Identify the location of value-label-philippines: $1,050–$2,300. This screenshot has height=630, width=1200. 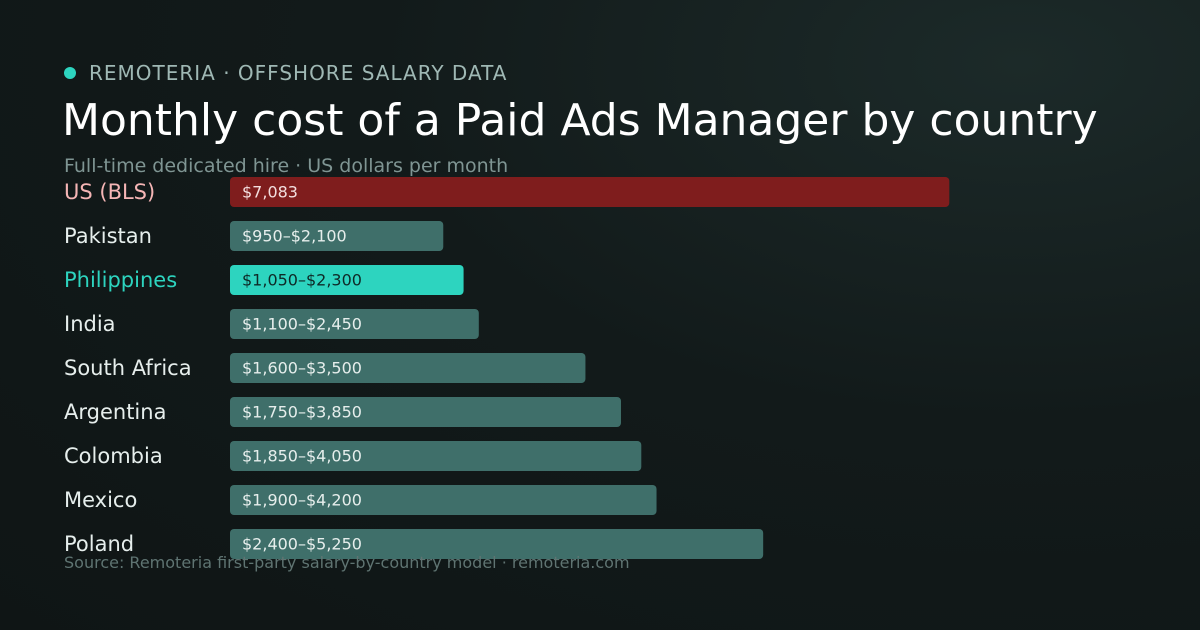
(302, 280).